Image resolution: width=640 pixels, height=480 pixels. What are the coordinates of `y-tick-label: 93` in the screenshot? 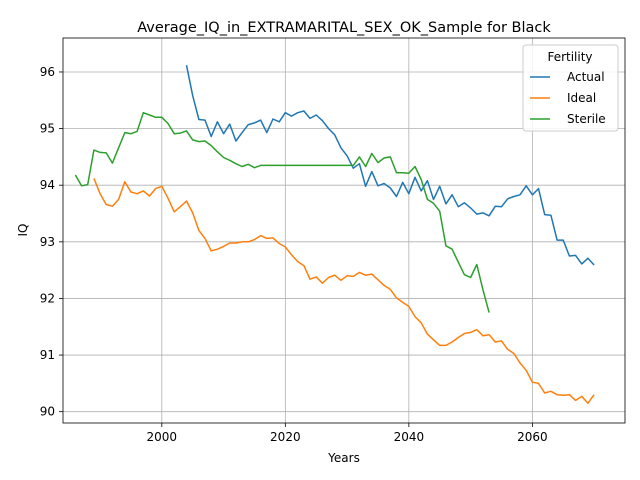 It's located at (47, 242).